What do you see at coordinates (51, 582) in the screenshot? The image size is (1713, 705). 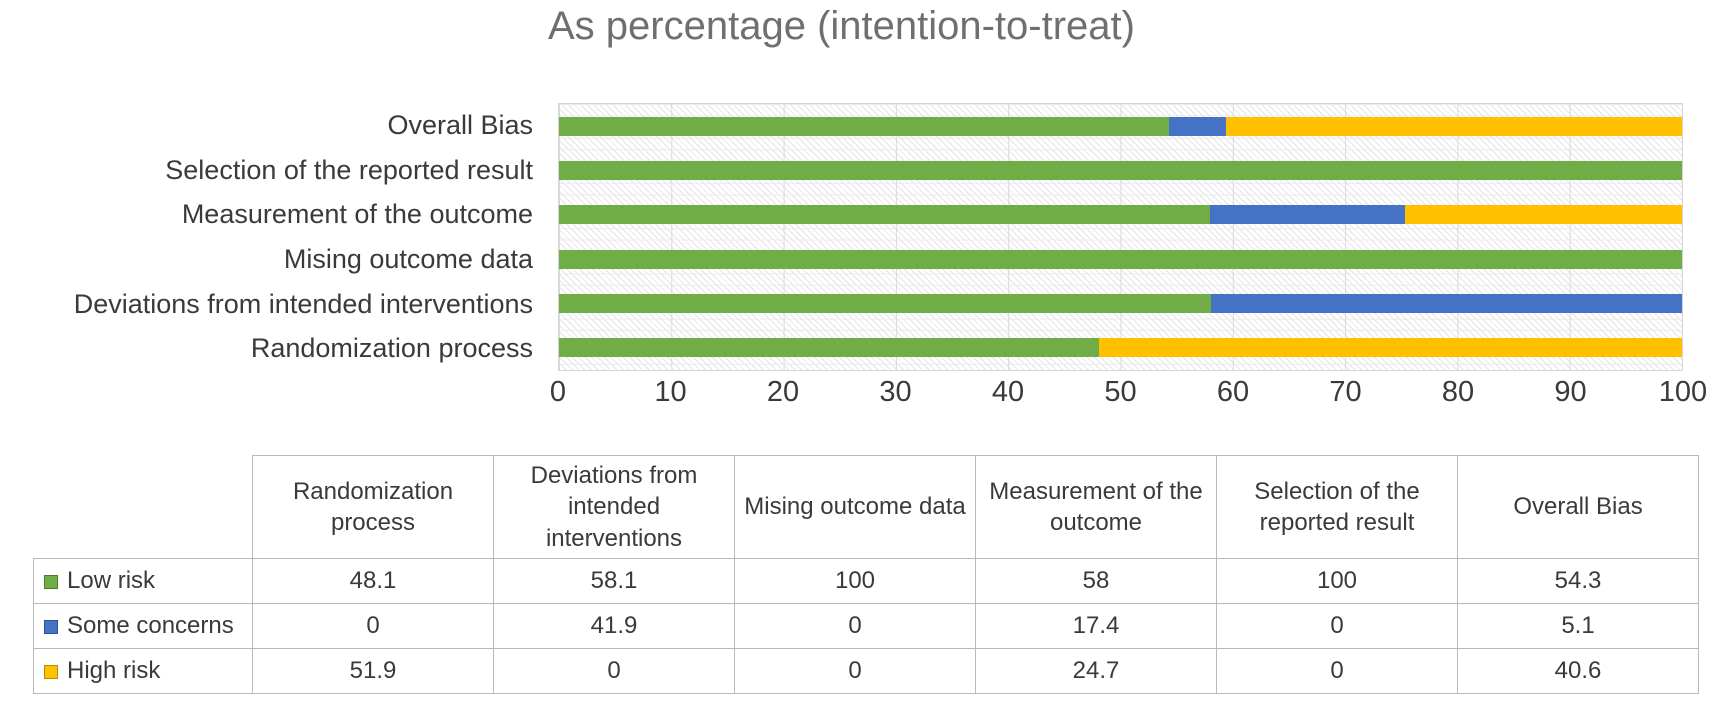 I see `low-risk-swatch-icon` at bounding box center [51, 582].